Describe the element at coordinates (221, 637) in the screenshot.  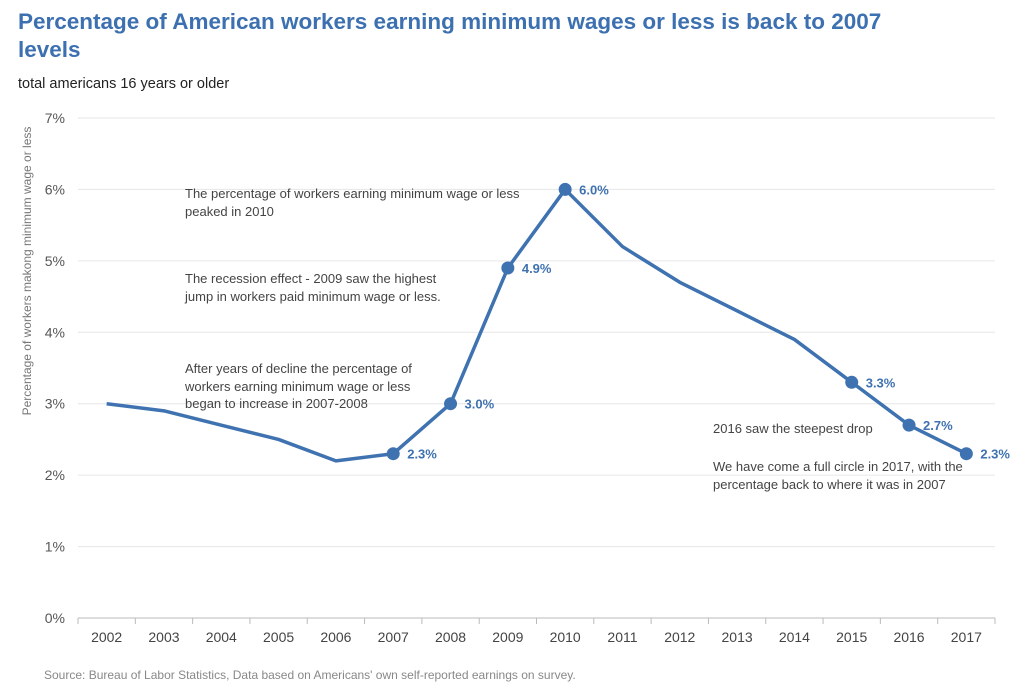
I see `x-tick-label: 2004` at that location.